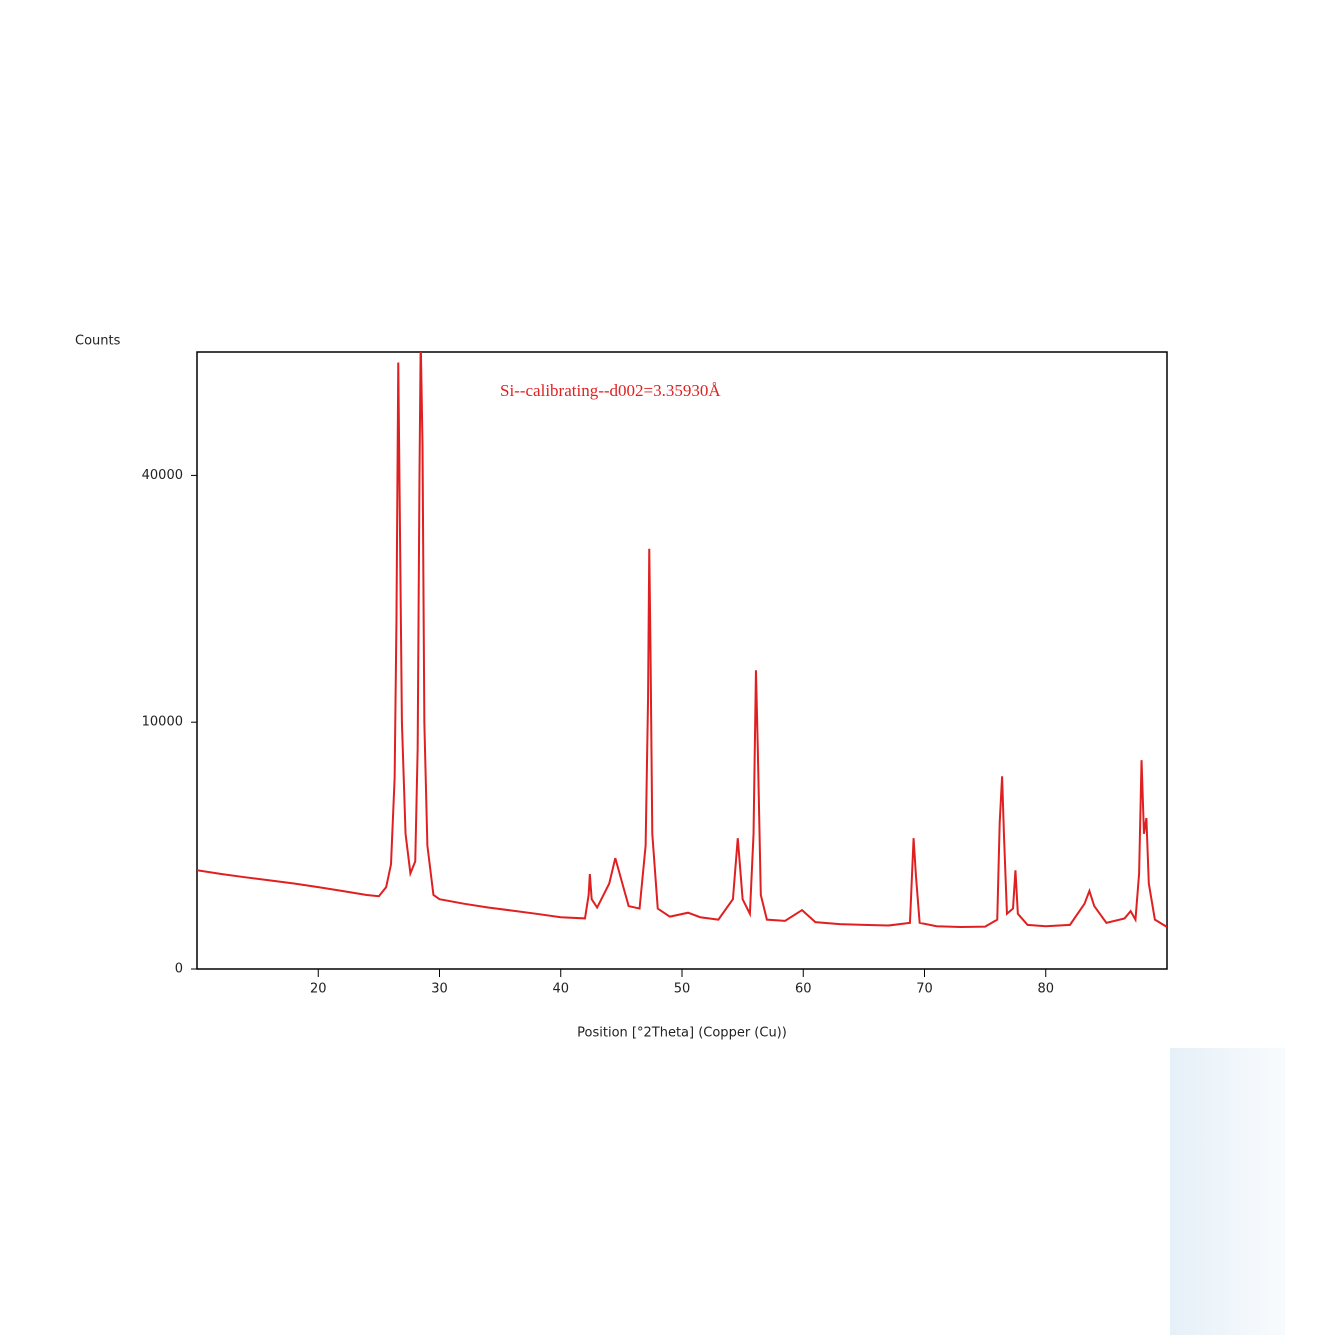 This screenshot has height=1335, width=1335. What do you see at coordinates (610, 390) in the screenshot?
I see `annotation: Si--calibrating--d002=3.35930Å` at bounding box center [610, 390].